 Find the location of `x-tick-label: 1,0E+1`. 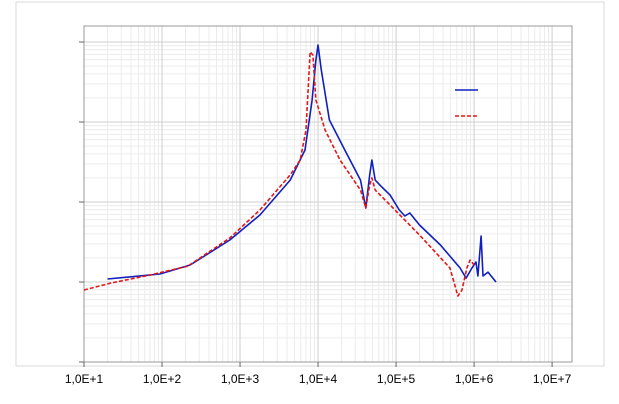

x-tick-label: 1,0E+1 is located at coordinates (84, 379).